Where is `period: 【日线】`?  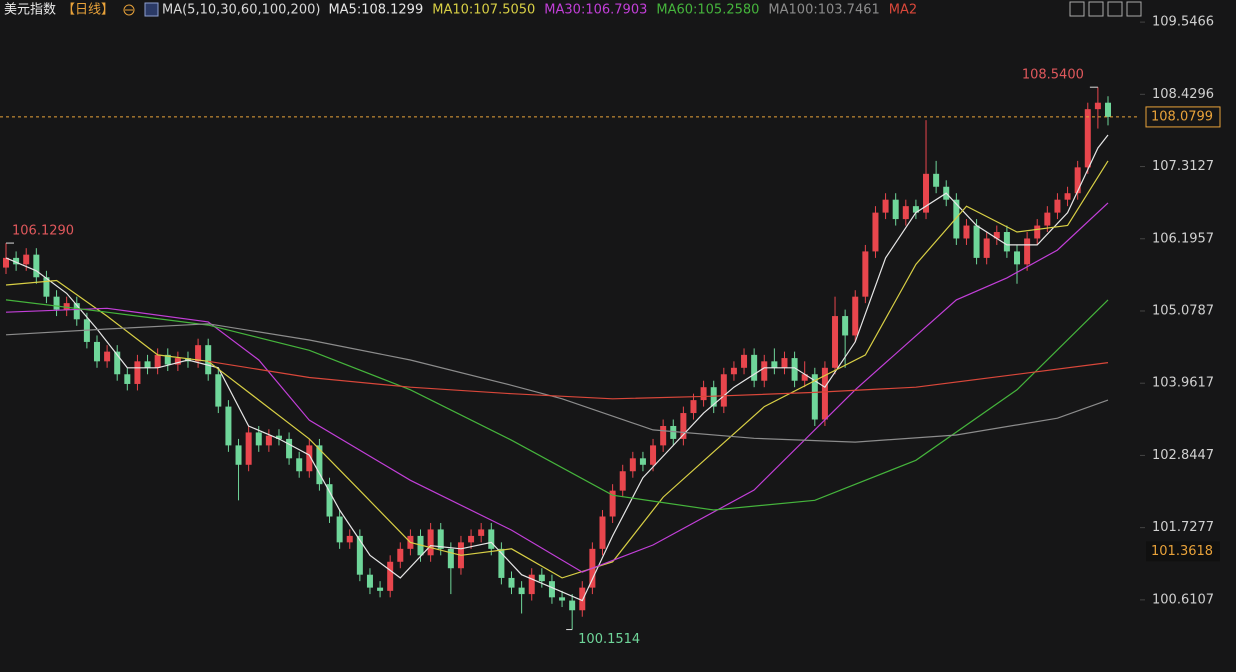
period: 【日线】 is located at coordinates (88, 10).